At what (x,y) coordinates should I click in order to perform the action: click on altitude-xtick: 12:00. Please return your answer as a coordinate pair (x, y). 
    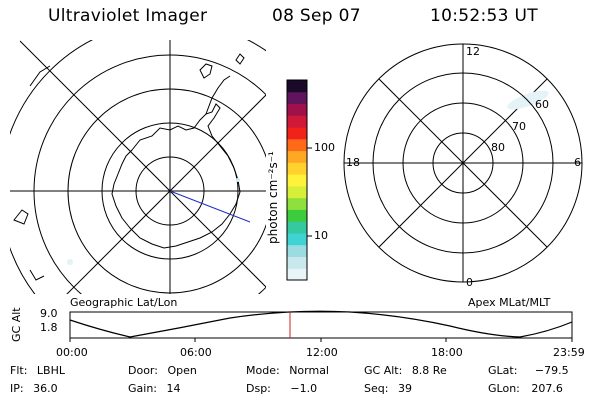
    Looking at the image, I should click on (322, 352).